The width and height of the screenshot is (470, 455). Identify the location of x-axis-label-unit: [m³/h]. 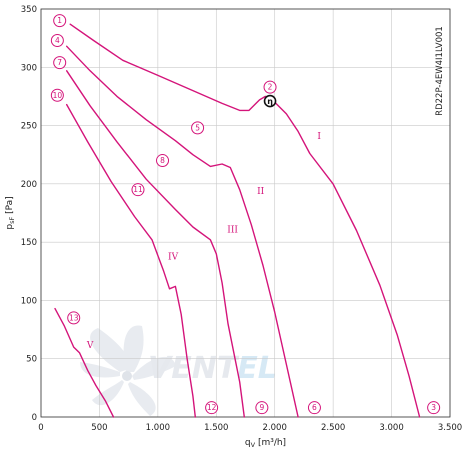
(270, 443).